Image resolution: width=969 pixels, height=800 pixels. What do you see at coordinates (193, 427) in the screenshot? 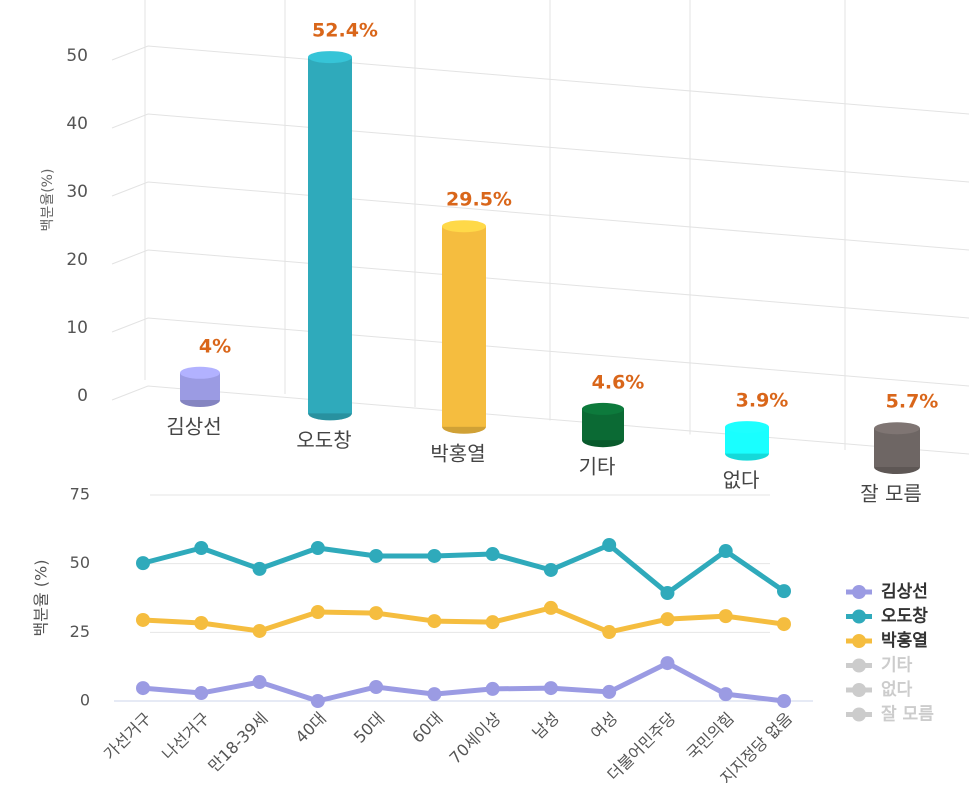
I see `x-tick-label: 김상선` at bounding box center [193, 427].